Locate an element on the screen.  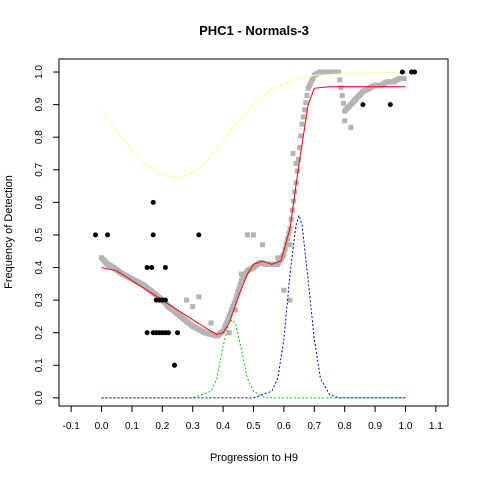
x-tick-label: 0.0 is located at coordinates (102, 426).